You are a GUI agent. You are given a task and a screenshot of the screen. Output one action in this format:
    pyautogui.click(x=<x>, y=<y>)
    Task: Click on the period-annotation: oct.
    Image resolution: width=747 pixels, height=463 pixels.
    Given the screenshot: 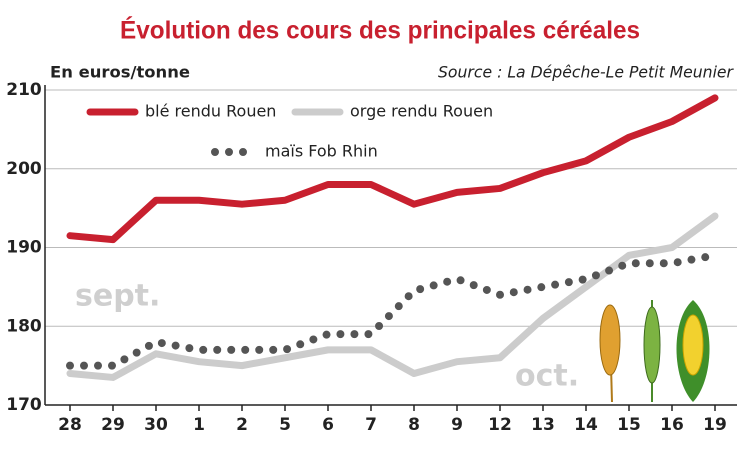 What is the action you would take?
    pyautogui.click(x=547, y=376)
    